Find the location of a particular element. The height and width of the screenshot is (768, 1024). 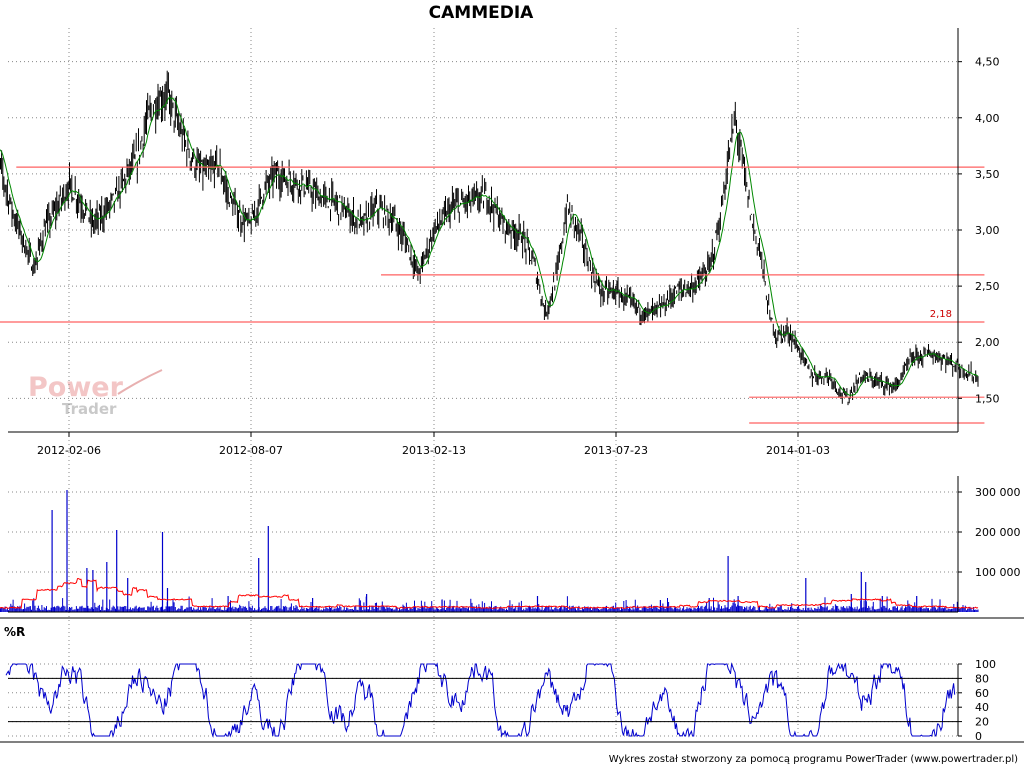

price-tick-label: 4,50 is located at coordinates (987, 62).